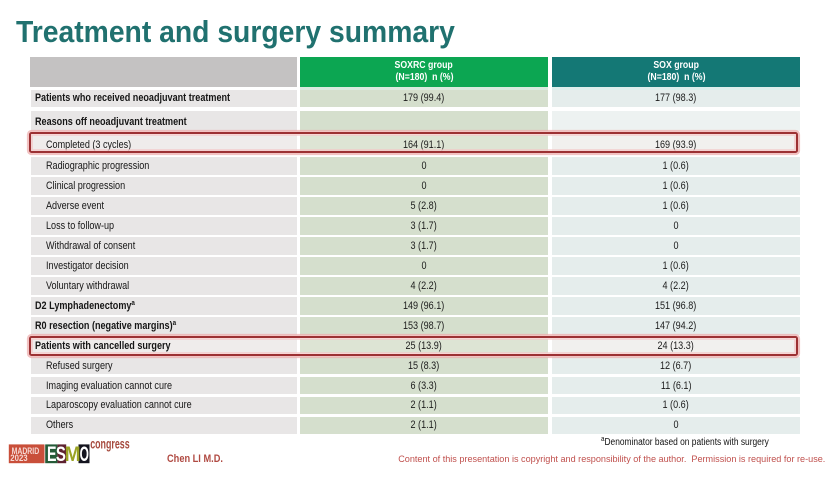  I want to click on svg-text: E, so click(52, 454).